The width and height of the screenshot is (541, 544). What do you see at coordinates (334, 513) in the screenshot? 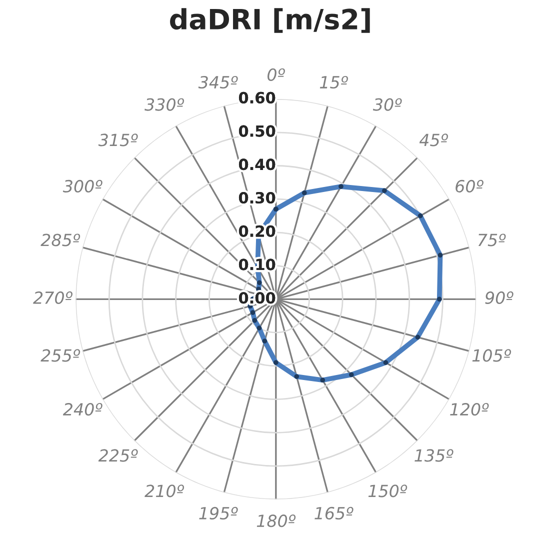
I see `spoke-label: 165º` at bounding box center [334, 513].